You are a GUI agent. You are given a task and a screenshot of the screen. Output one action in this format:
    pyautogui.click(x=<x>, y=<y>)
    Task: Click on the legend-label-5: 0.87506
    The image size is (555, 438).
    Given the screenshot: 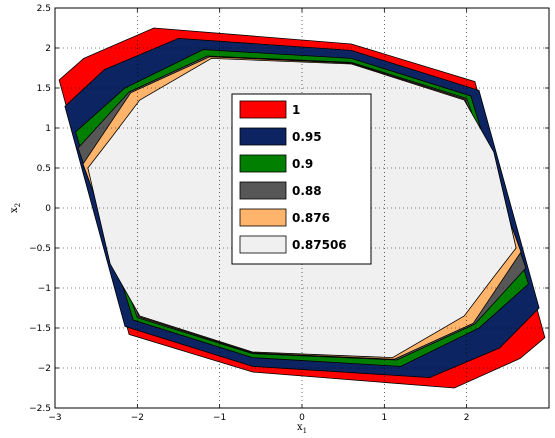 What is the action you would take?
    pyautogui.click(x=319, y=245)
    